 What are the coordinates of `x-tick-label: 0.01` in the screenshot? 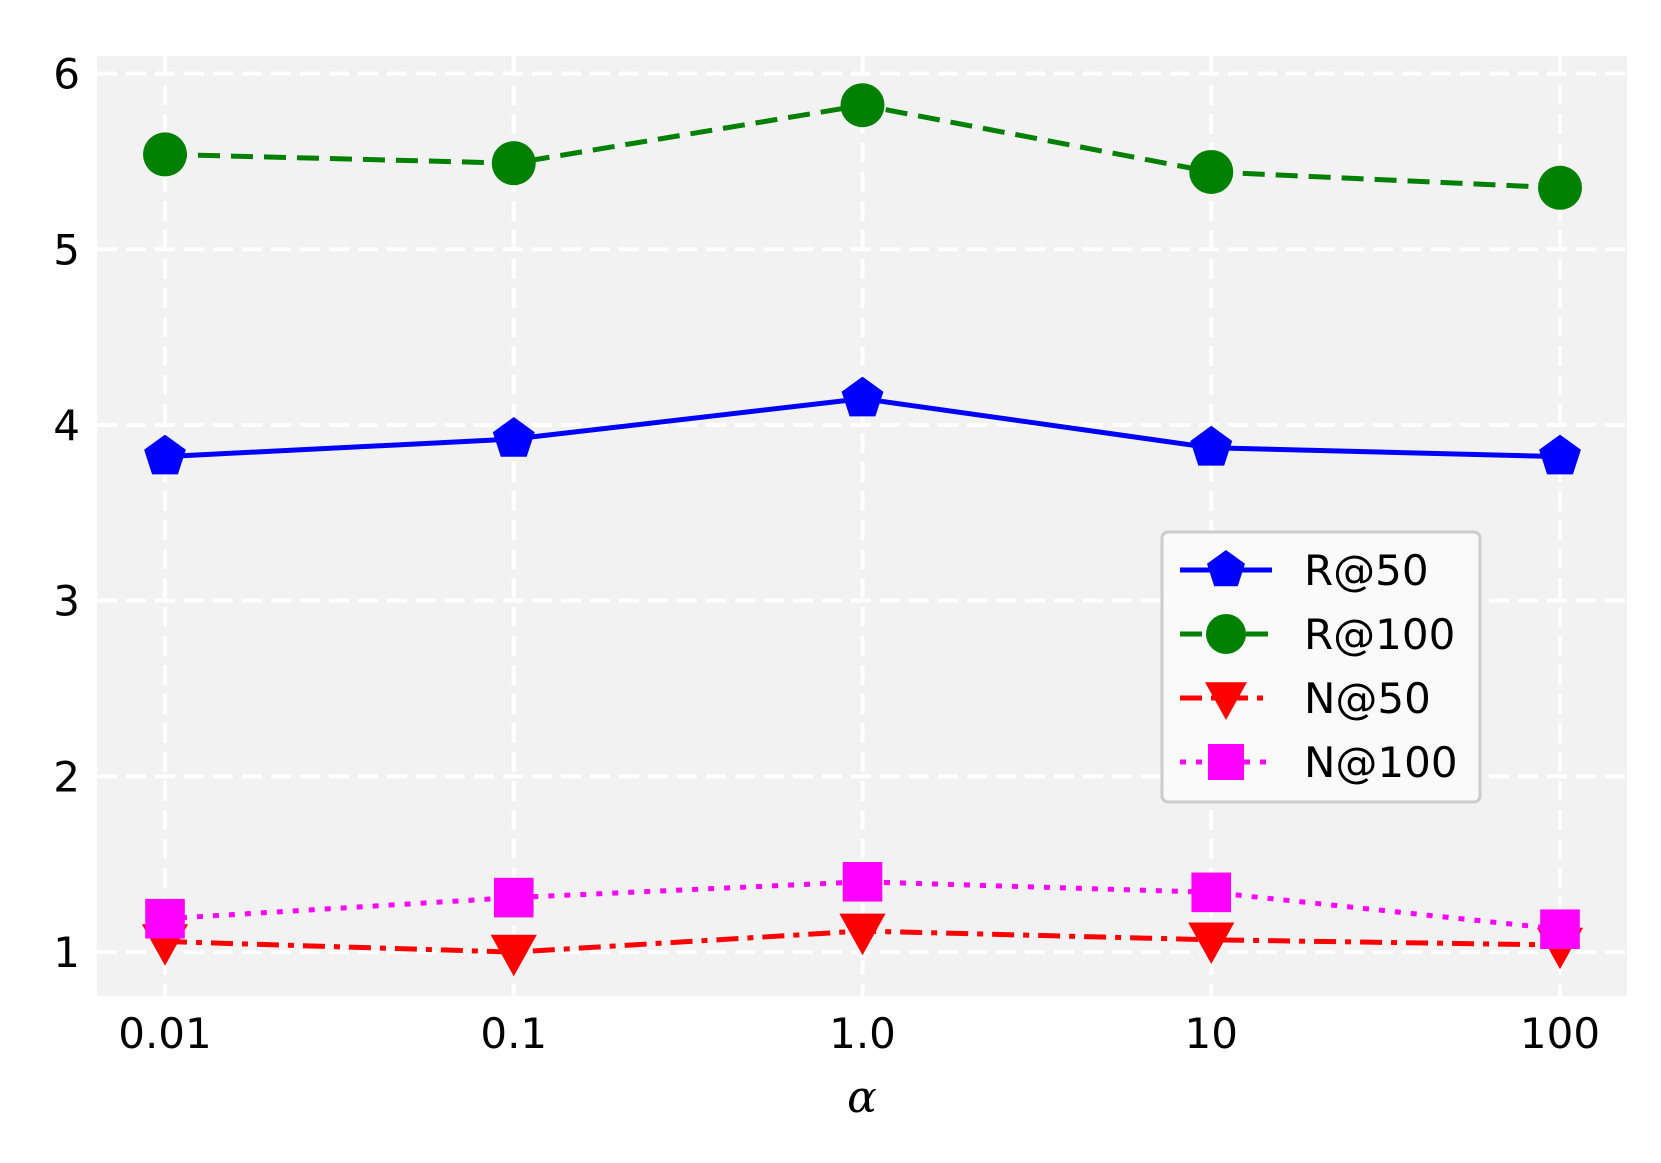 It's located at (165, 1033).